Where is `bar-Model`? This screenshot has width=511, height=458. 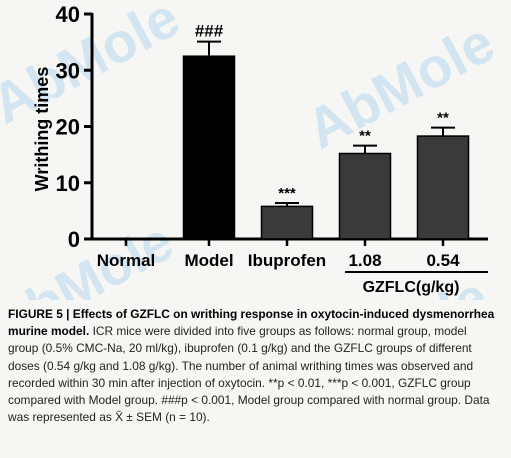
bar-Model is located at coordinates (209, 147).